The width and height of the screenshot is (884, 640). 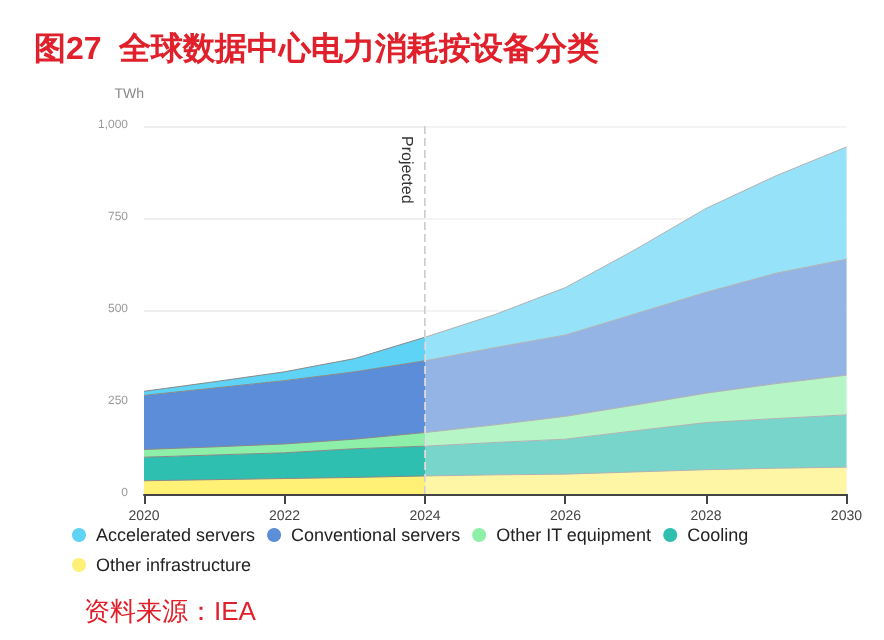 What do you see at coordinates (176, 535) in the screenshot?
I see `legend-label: Accelerated servers` at bounding box center [176, 535].